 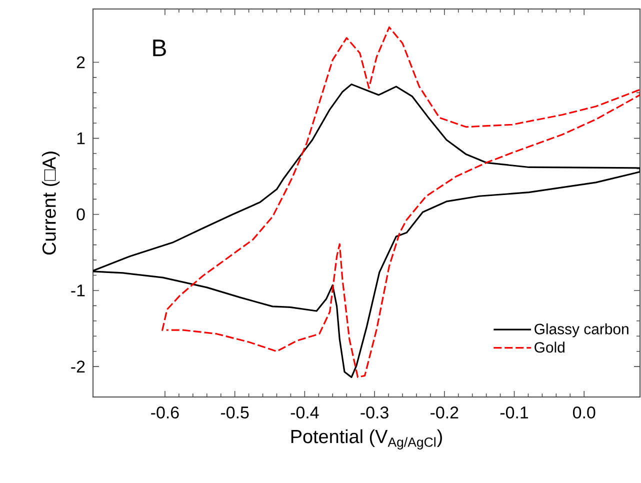 I want to click on x-tick-label: -0.1, so click(x=514, y=412).